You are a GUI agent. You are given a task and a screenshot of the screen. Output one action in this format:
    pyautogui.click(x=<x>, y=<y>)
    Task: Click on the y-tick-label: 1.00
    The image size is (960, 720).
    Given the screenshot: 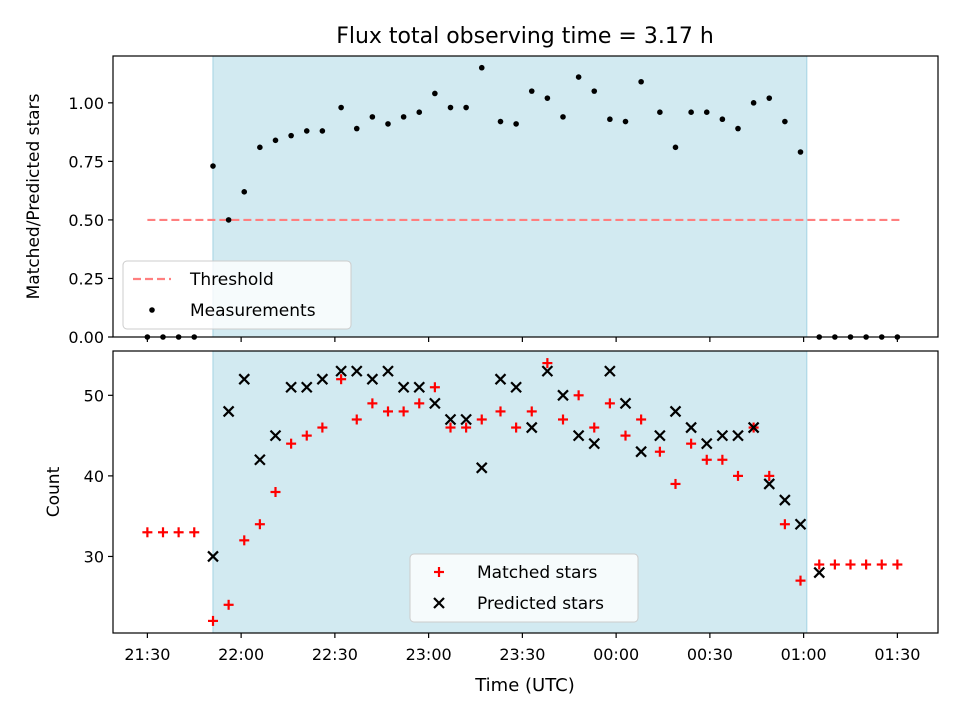 What is the action you would take?
    pyautogui.click(x=86, y=103)
    